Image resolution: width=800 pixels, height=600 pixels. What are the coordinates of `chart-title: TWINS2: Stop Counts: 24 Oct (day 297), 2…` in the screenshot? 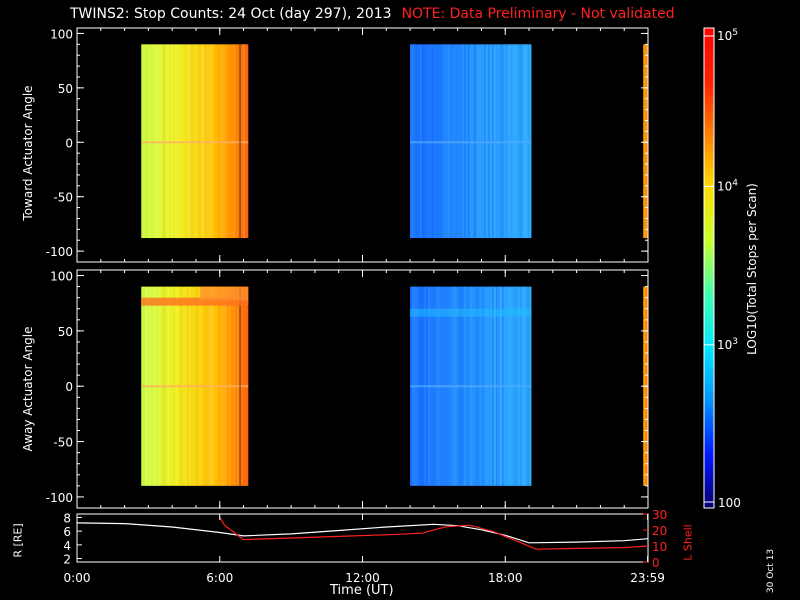 It's located at (372, 14).